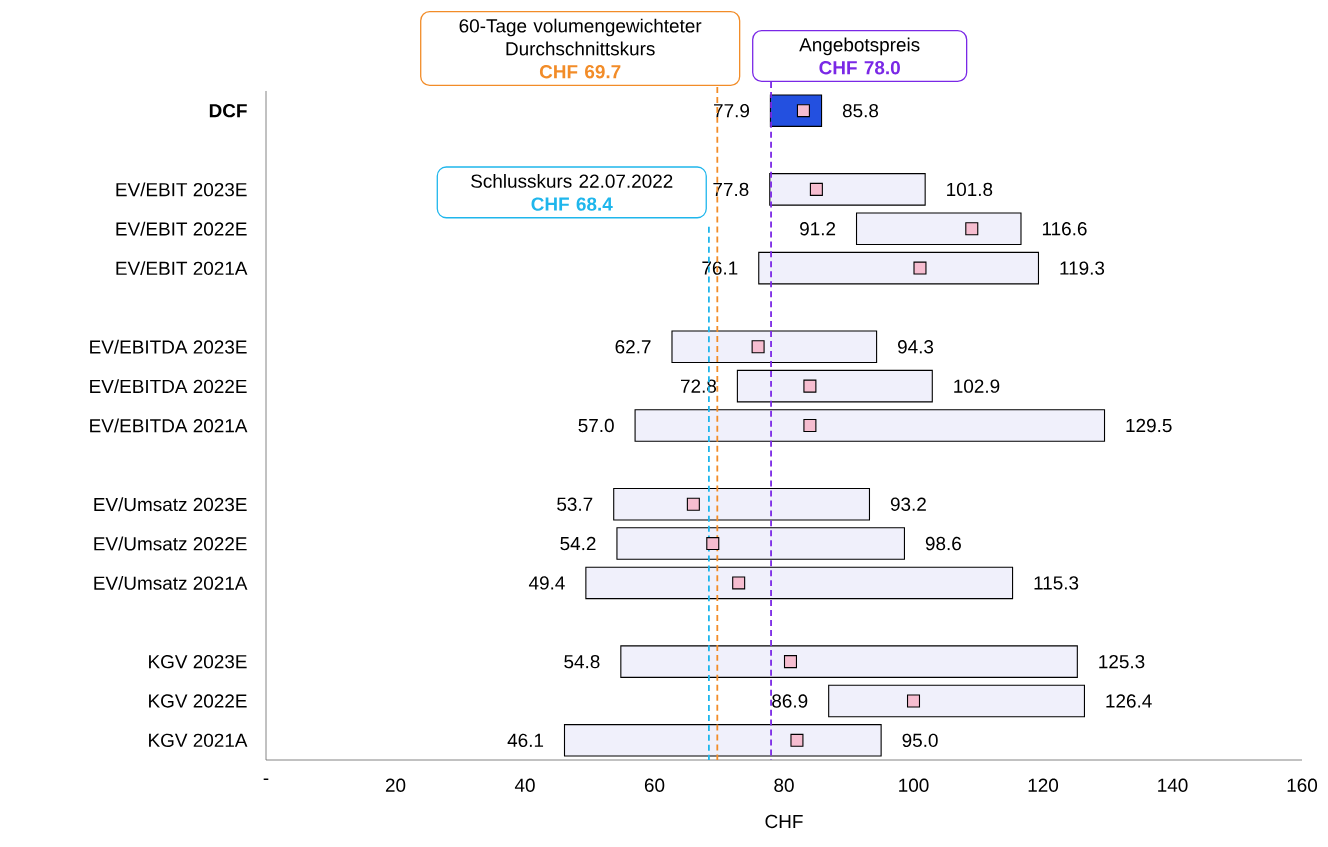 The image size is (1328, 847). I want to click on y-tick-label: EV/EBITDA 2022E, so click(168, 386).